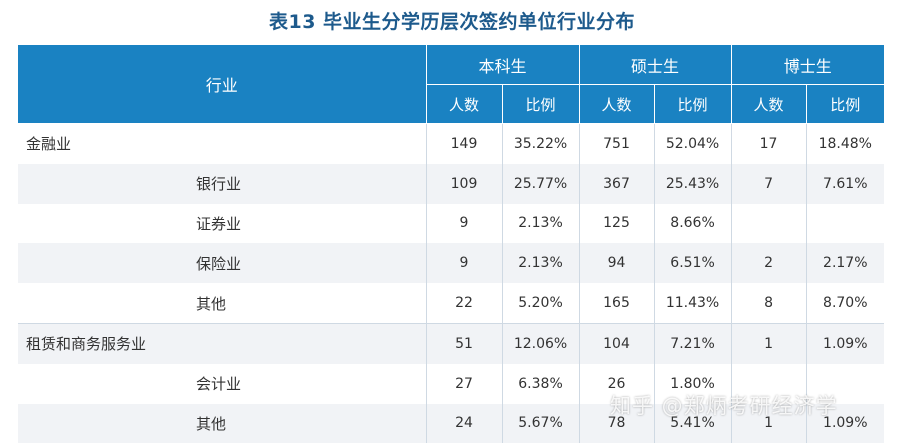 This screenshot has width=904, height=445. Describe the element at coordinates (845, 224) in the screenshot. I see `cell-doctor-ratio` at that location.